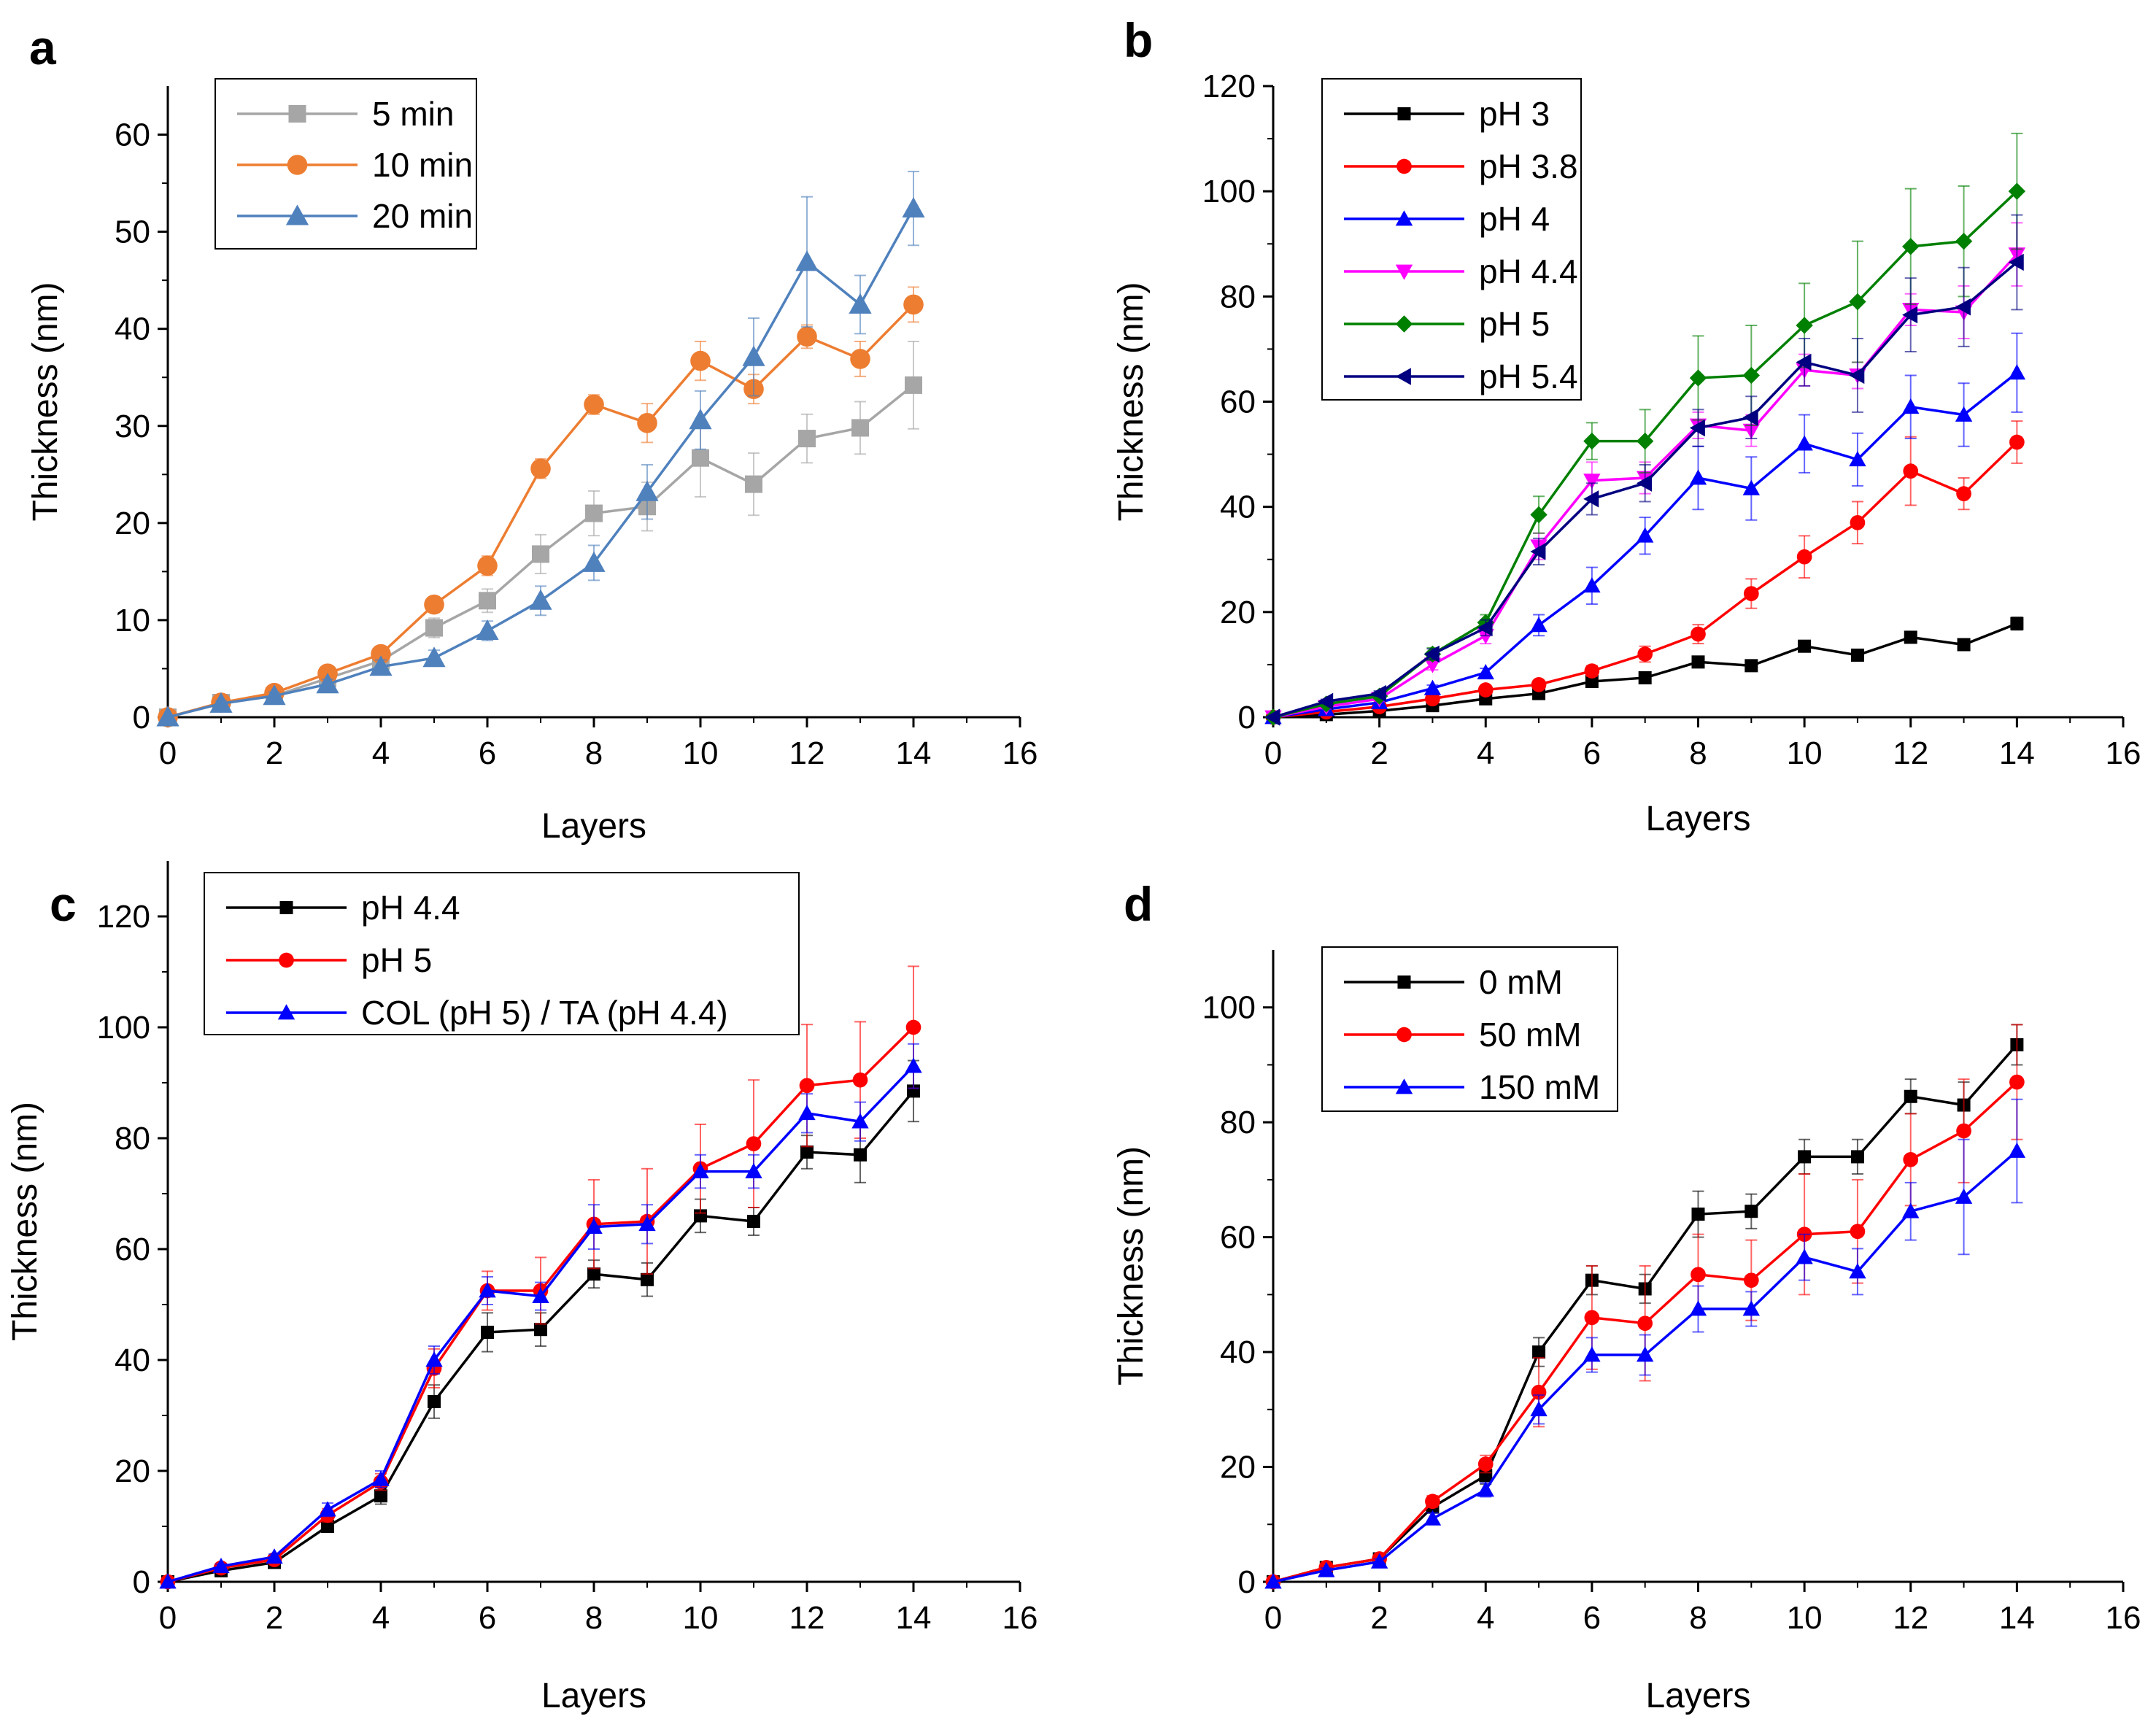 This screenshot has height=1727, width=2156. Describe the element at coordinates (1514, 114) in the screenshot. I see `legend-label: pH 3` at that location.